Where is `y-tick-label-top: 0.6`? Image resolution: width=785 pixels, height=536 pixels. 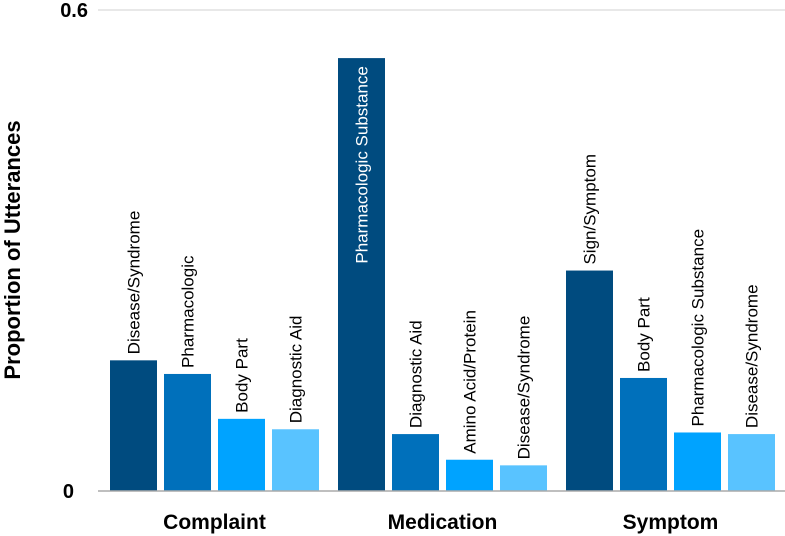
y-tick-label-top: 0.6 is located at coordinates (74, 11).